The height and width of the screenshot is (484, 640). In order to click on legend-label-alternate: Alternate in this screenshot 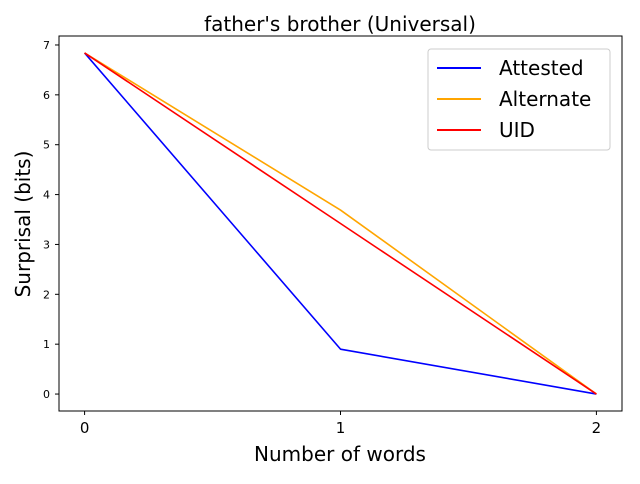, I will do `click(545, 99)`.